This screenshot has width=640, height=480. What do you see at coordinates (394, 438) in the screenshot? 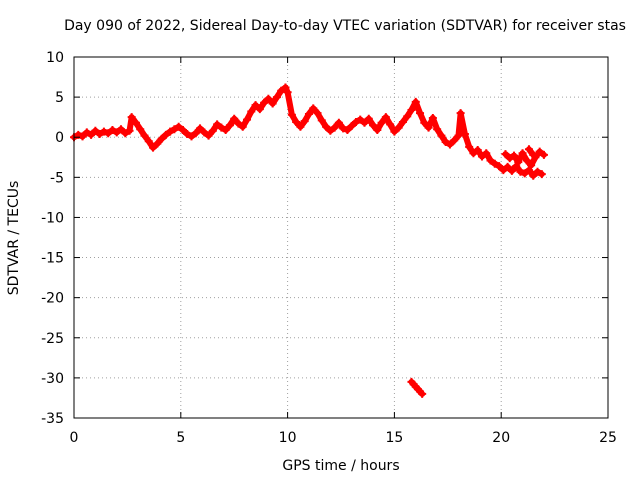
I see `x-tick-label: 15` at bounding box center [394, 438].